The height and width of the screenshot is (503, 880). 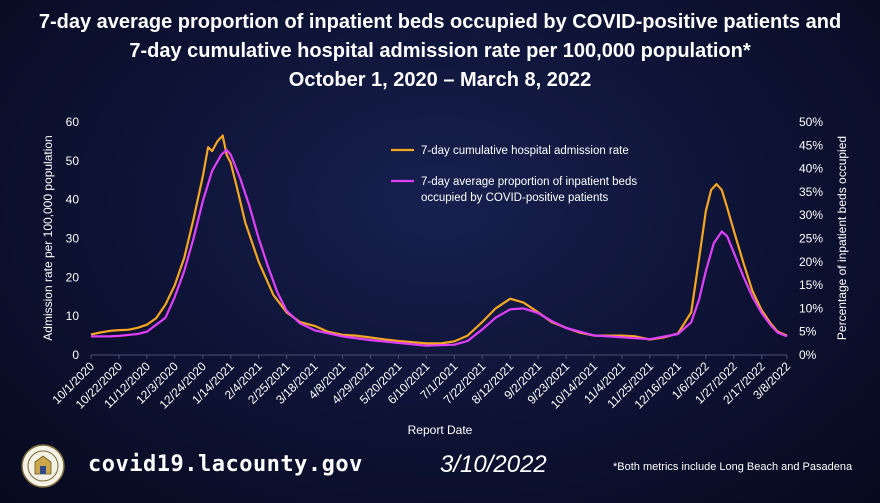 What do you see at coordinates (808, 332) in the screenshot?
I see `y-tick-right: 5%` at bounding box center [808, 332].